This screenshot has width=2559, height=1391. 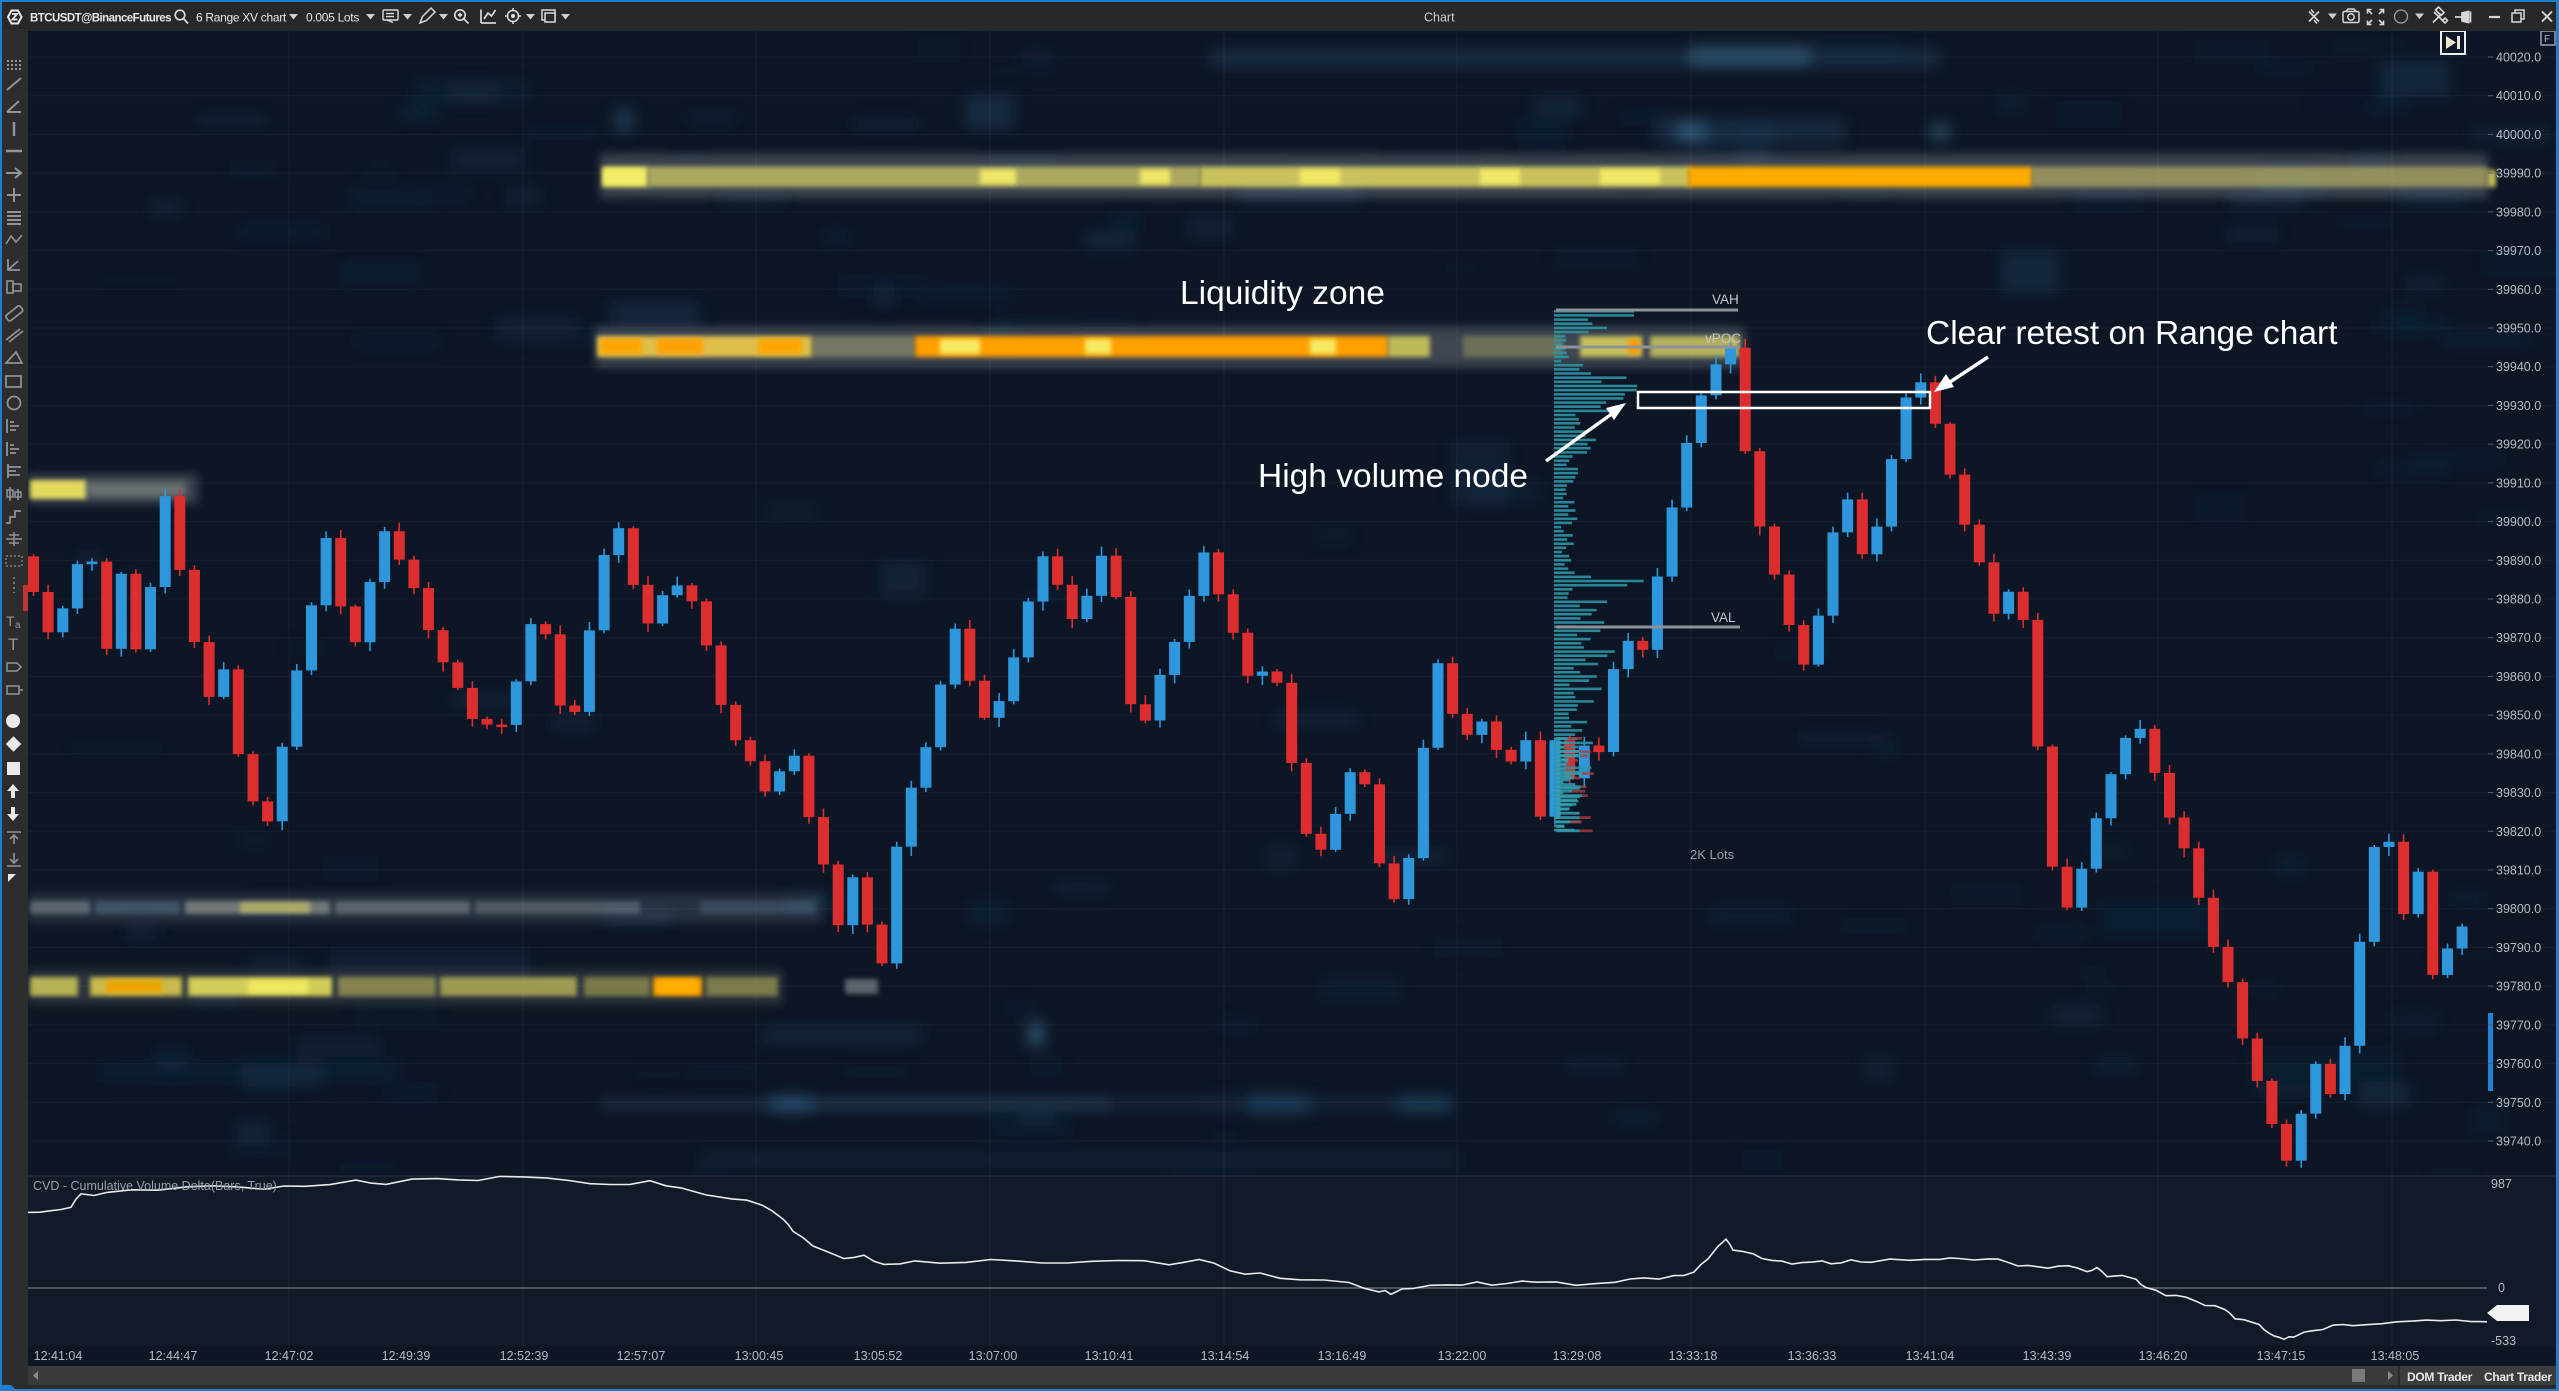 I want to click on svg-text: 39950.0, so click(x=2518, y=329).